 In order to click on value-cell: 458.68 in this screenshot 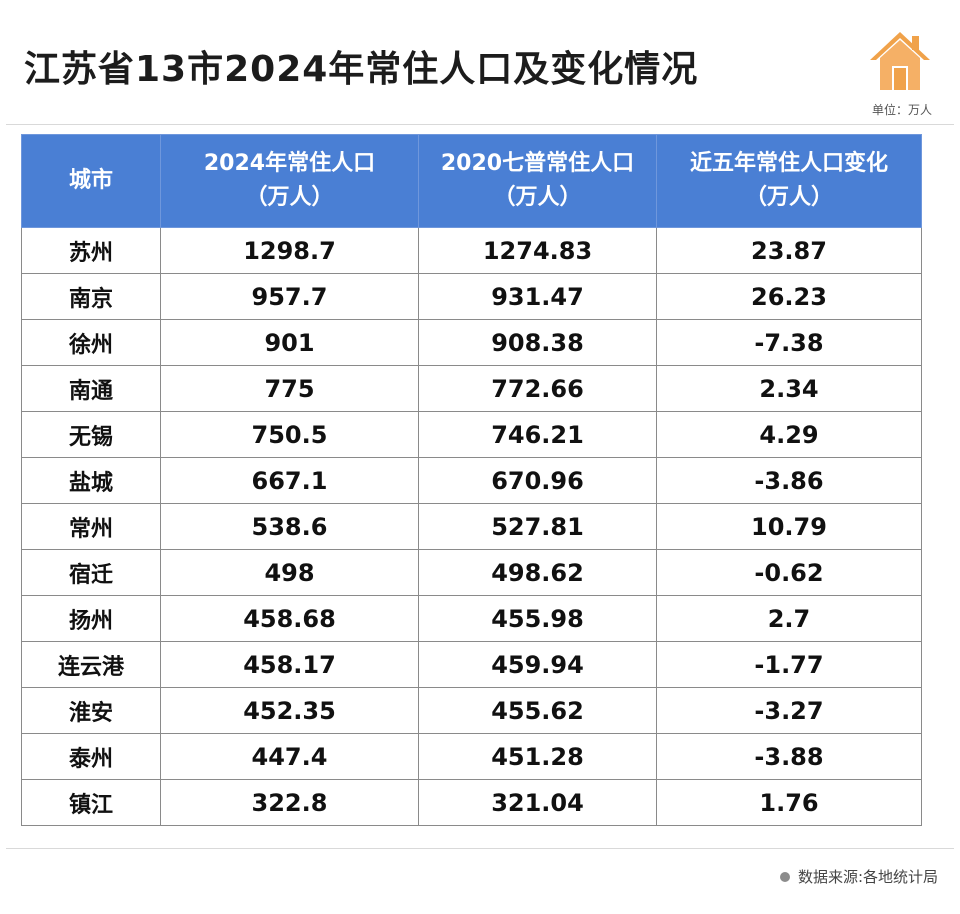, I will do `click(289, 618)`.